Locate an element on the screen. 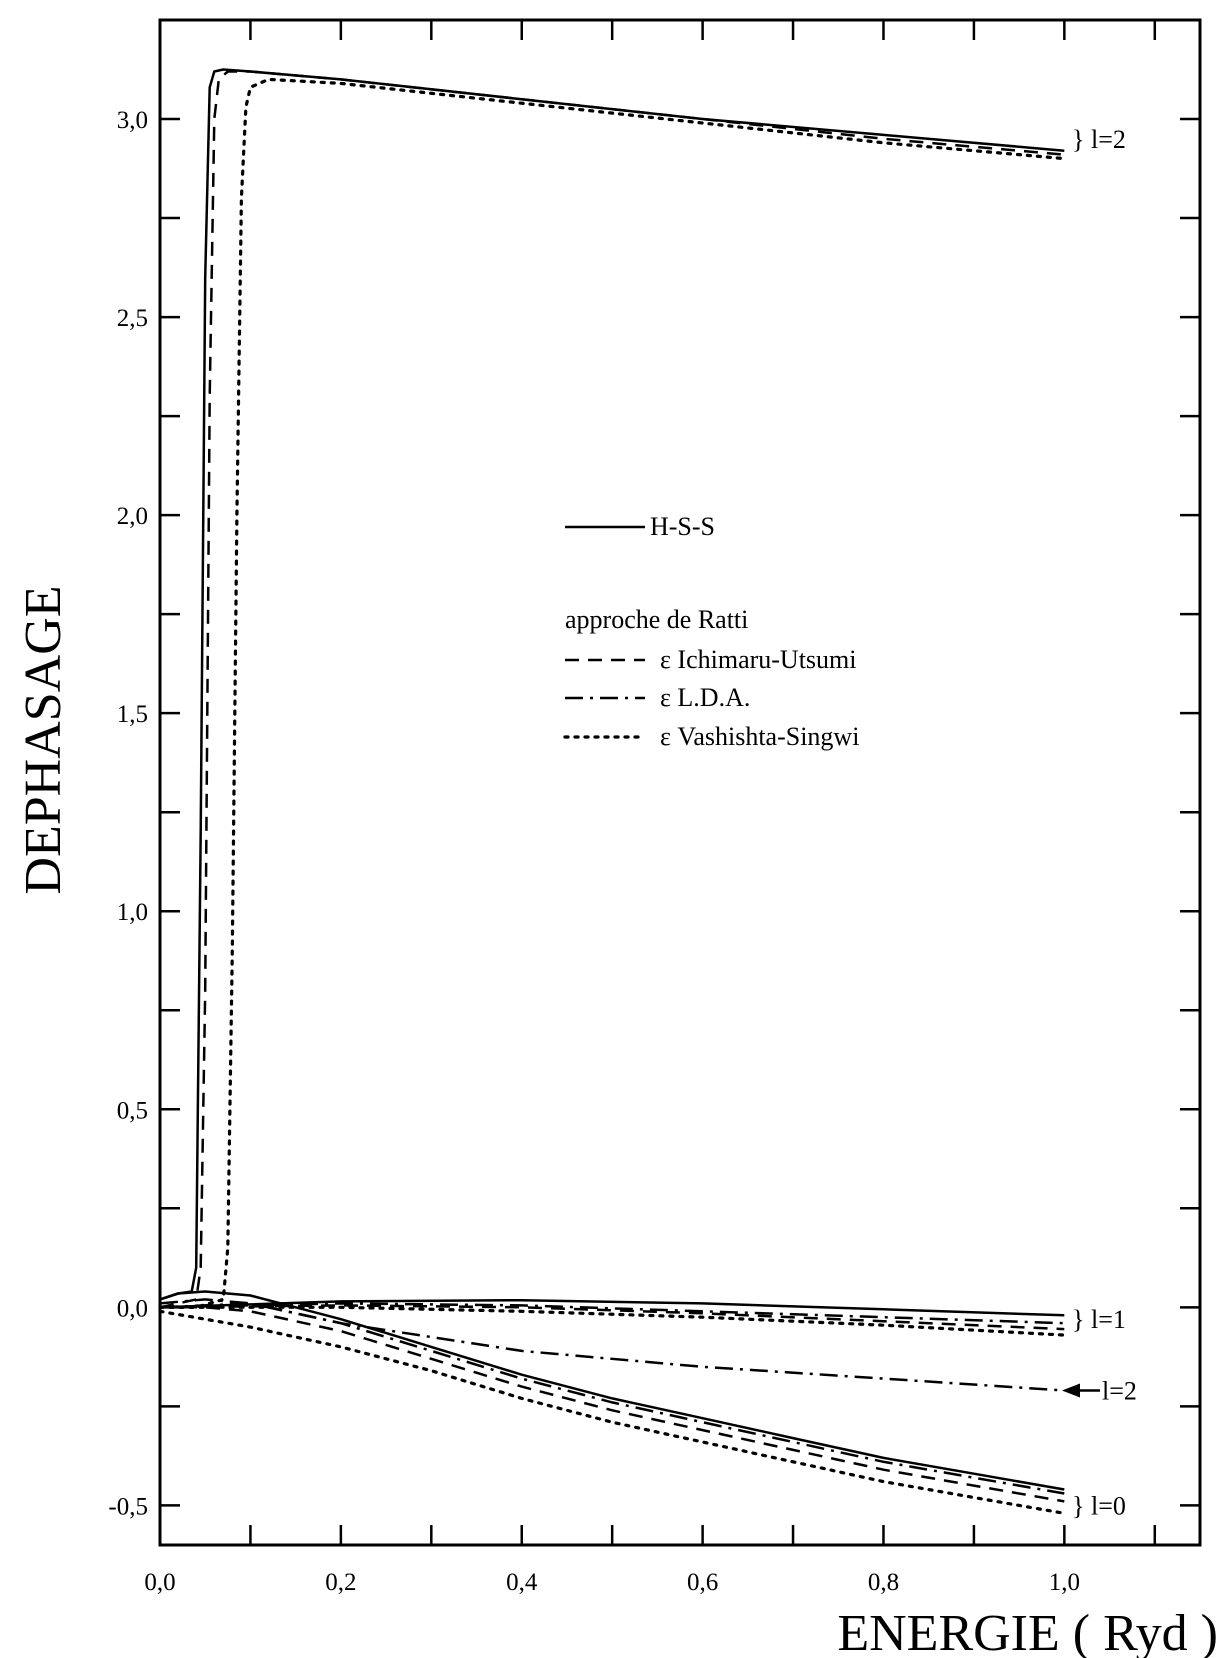  annotation-label: } l=2 is located at coordinates (1099, 139).